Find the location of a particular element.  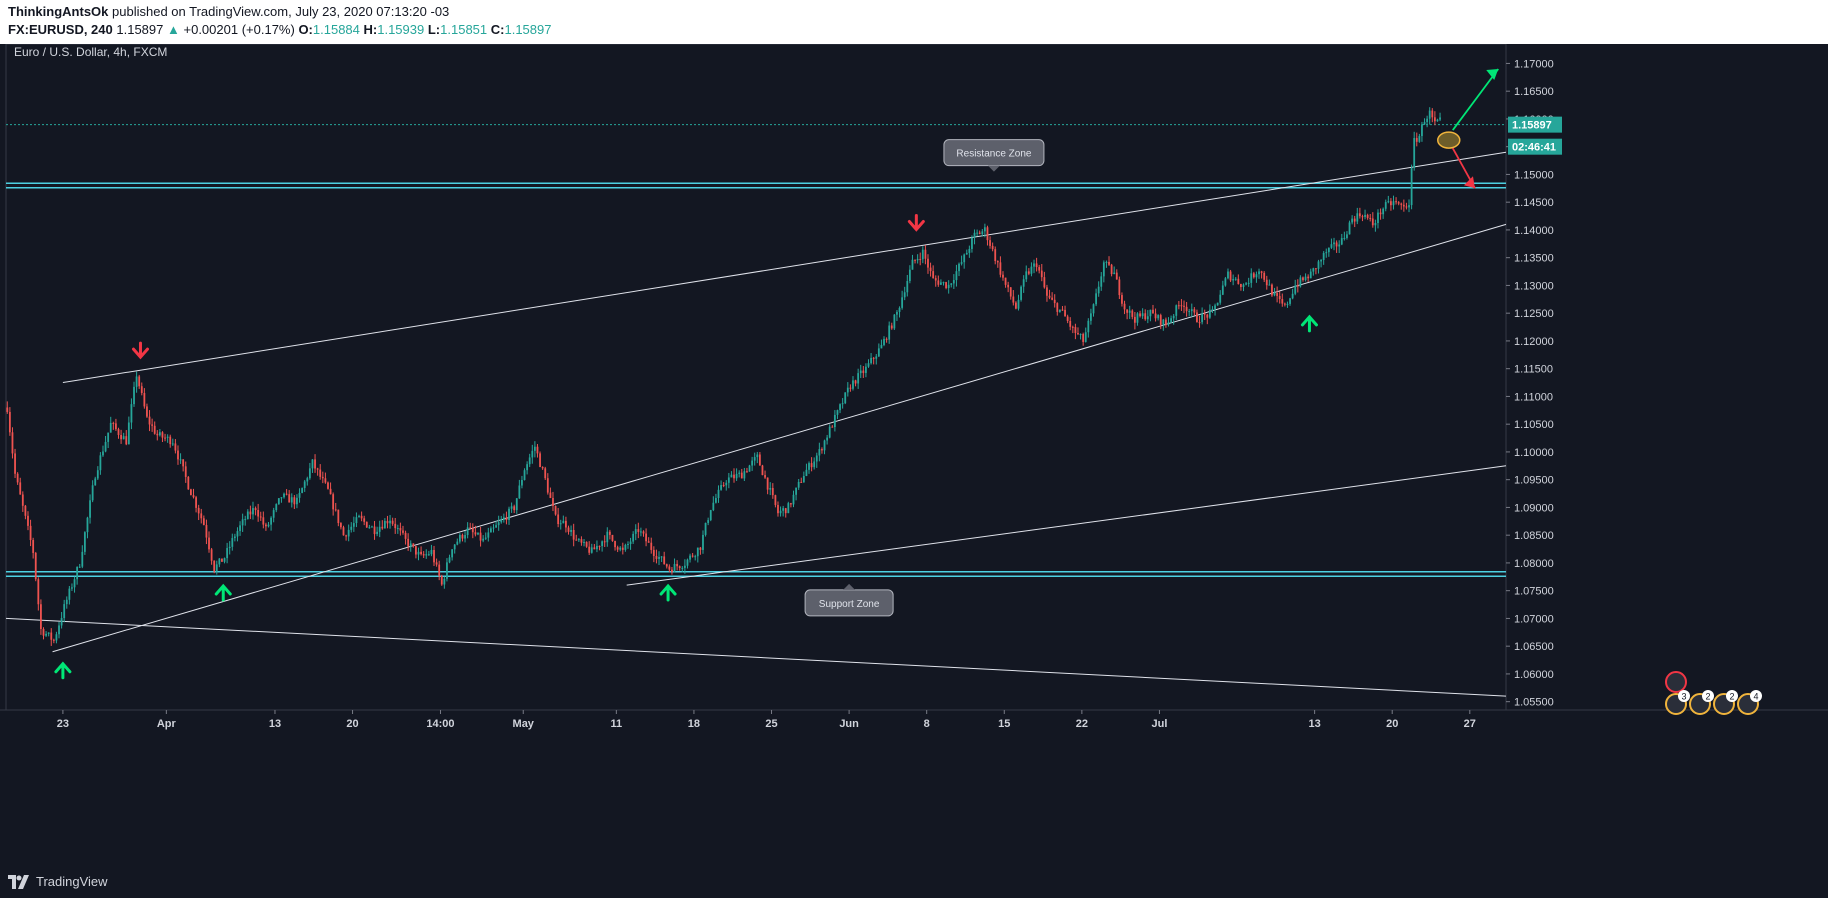

y-tick-label: 1.08000 is located at coordinates (1534, 564).